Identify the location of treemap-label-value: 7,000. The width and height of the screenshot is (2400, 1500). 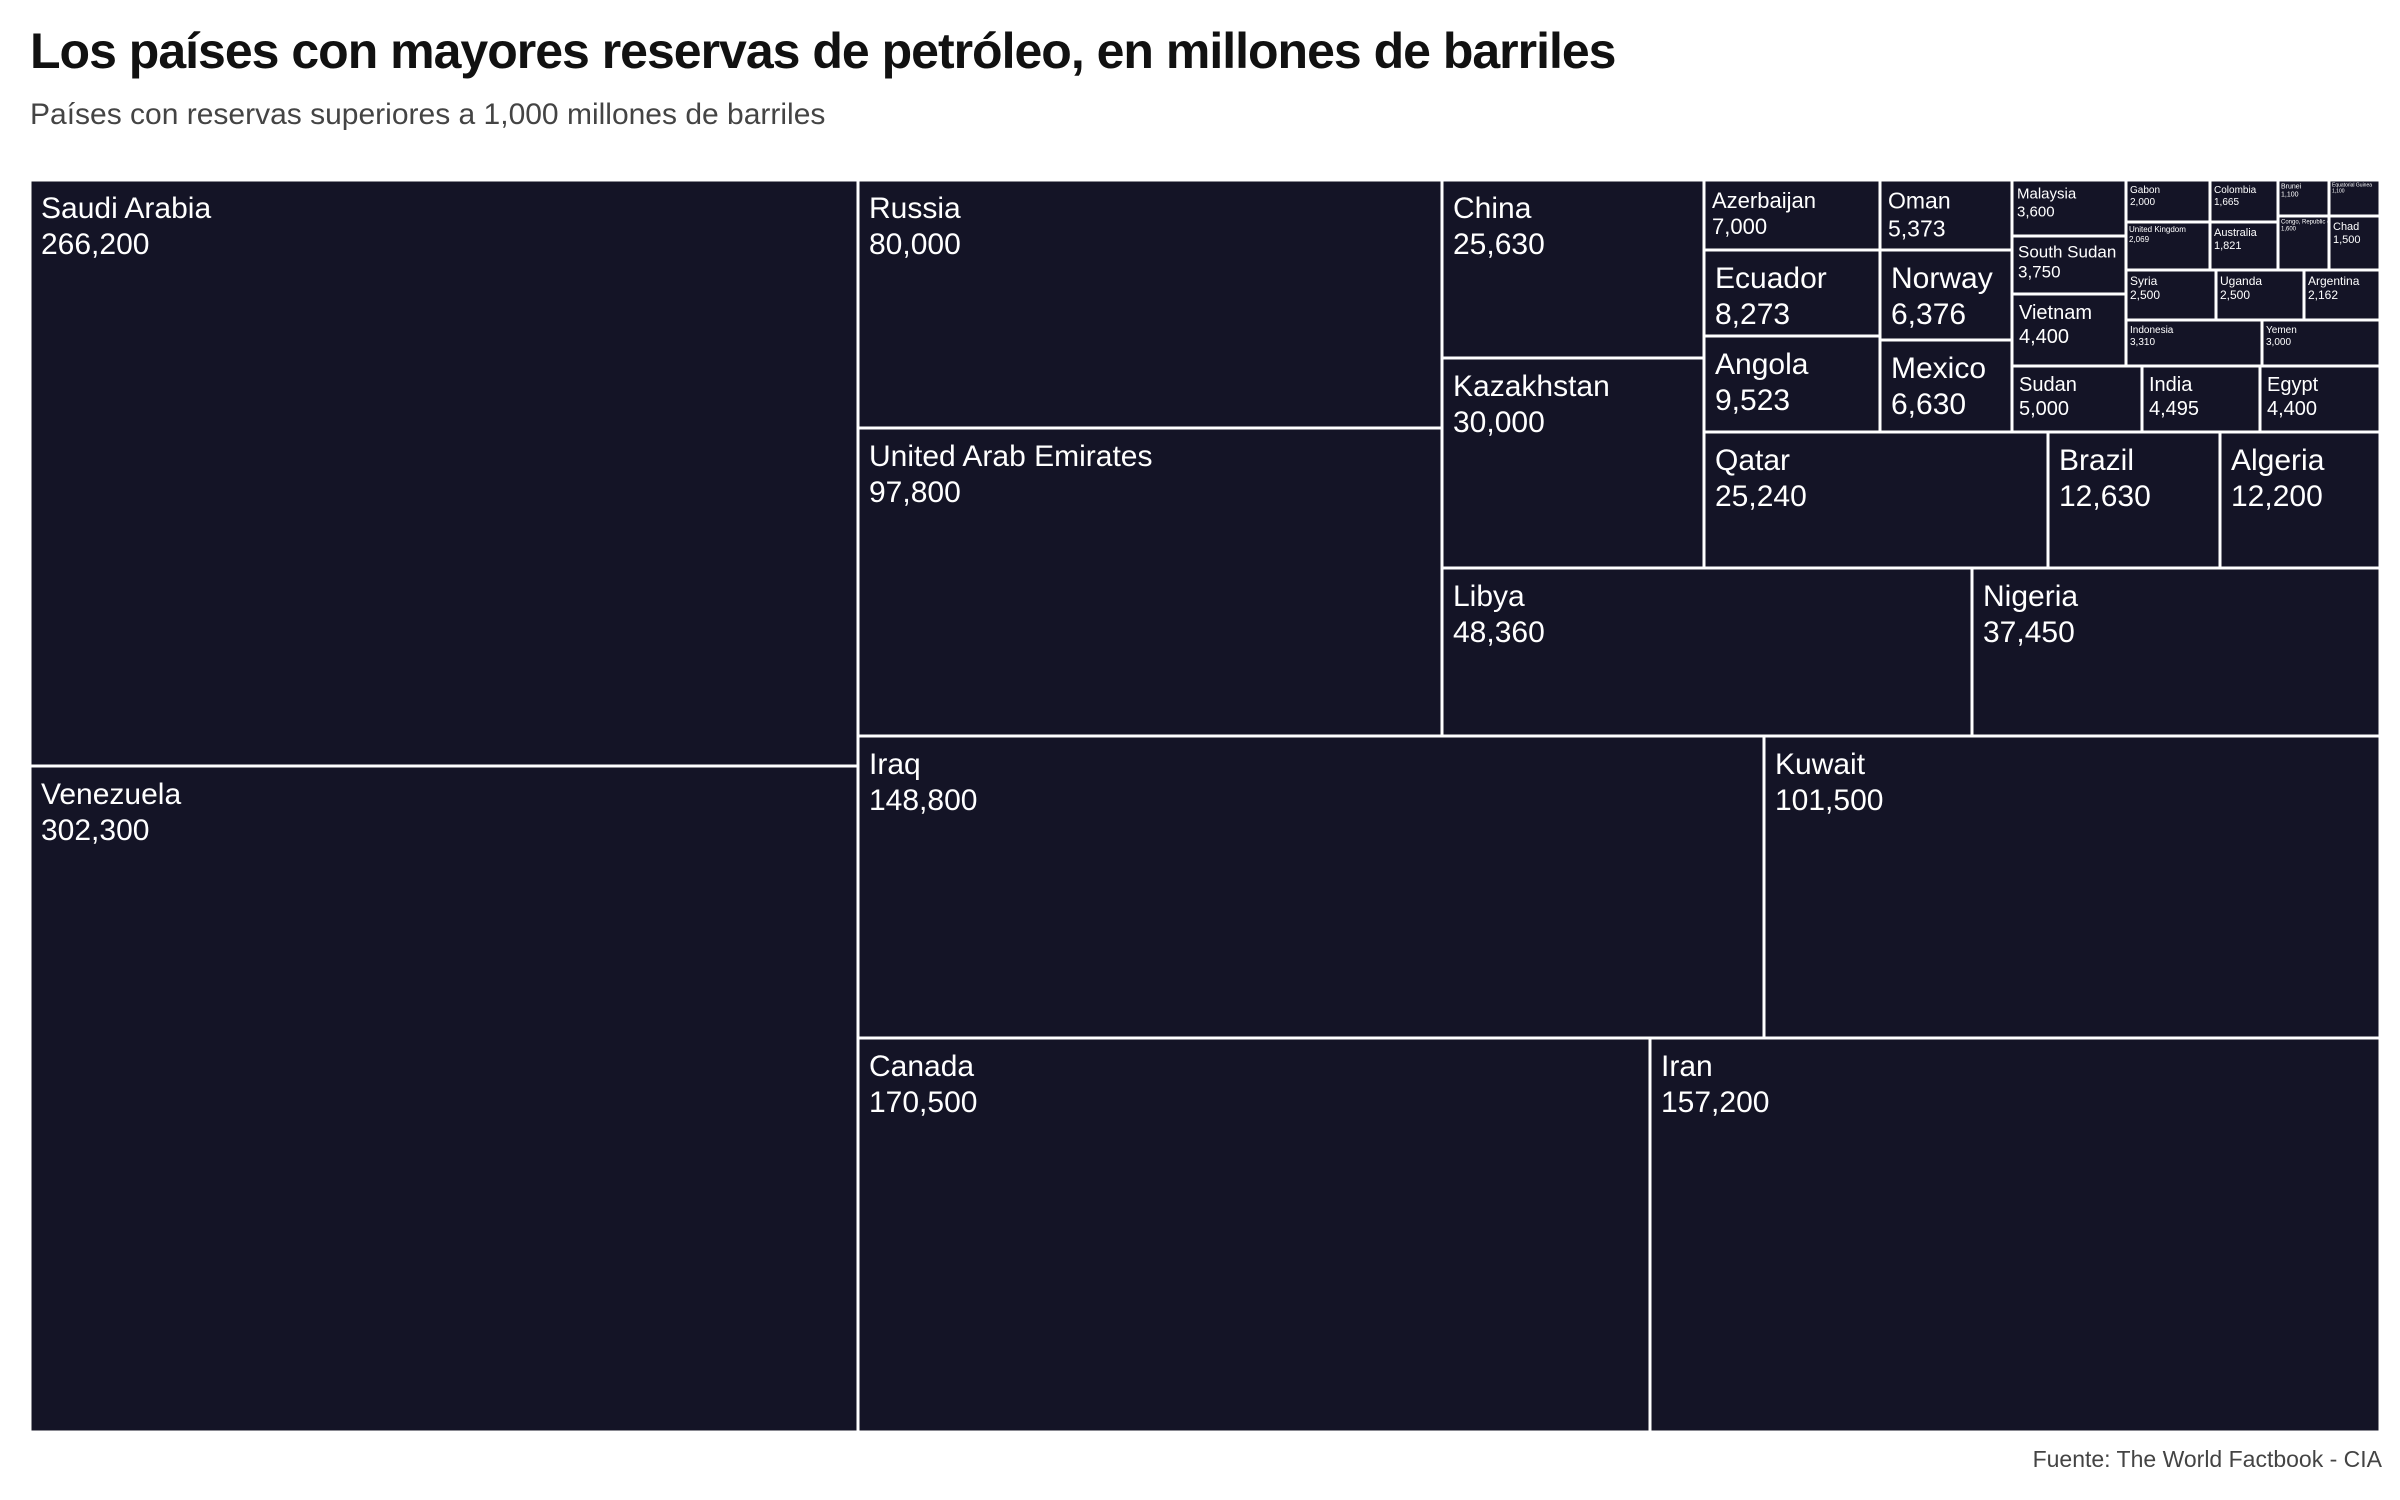
(1739, 226).